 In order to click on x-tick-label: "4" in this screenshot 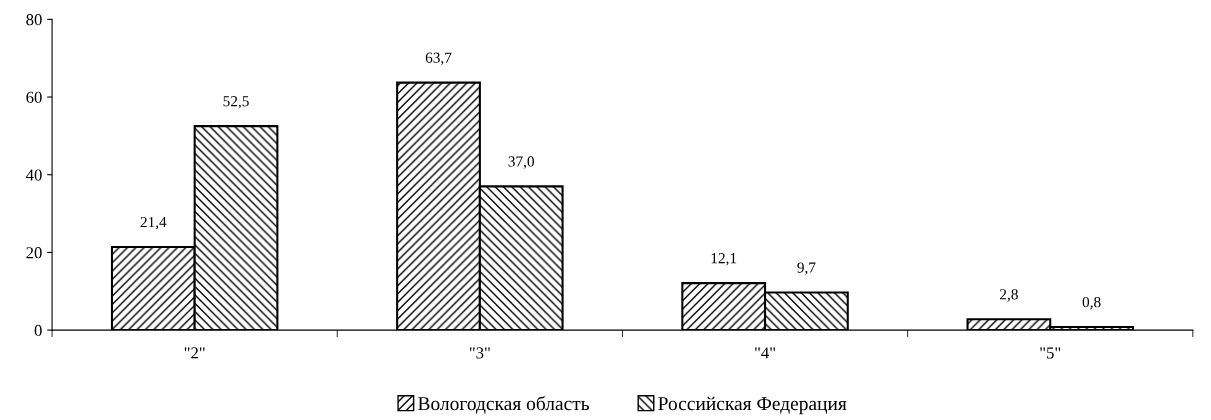, I will do `click(765, 353)`.